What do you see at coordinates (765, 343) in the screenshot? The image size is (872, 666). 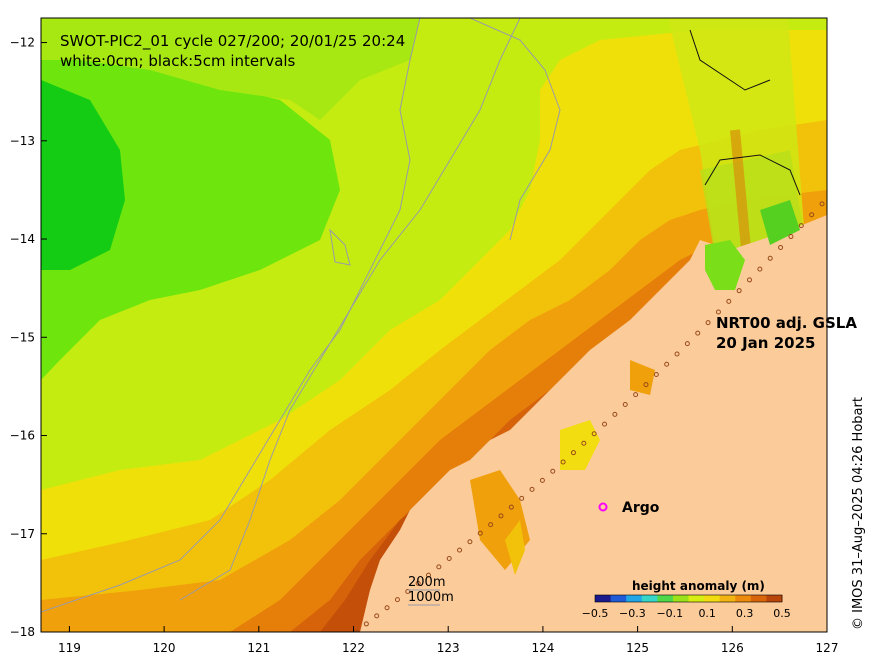 I see `product-label-line-2: 20 Jan 2025` at bounding box center [765, 343].